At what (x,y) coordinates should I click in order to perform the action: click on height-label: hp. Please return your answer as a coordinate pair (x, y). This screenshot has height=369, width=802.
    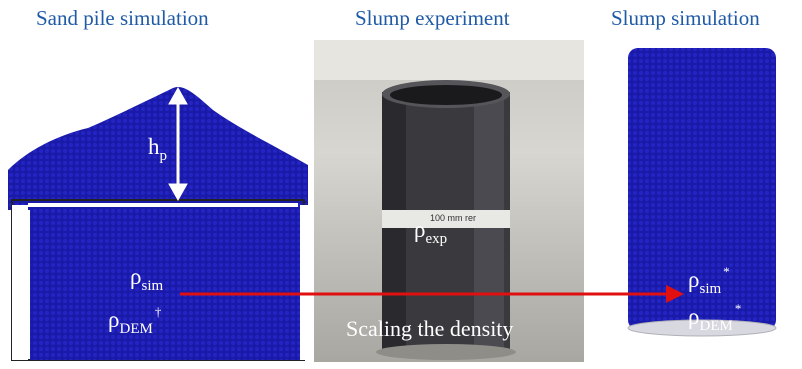
    Looking at the image, I should click on (157, 149).